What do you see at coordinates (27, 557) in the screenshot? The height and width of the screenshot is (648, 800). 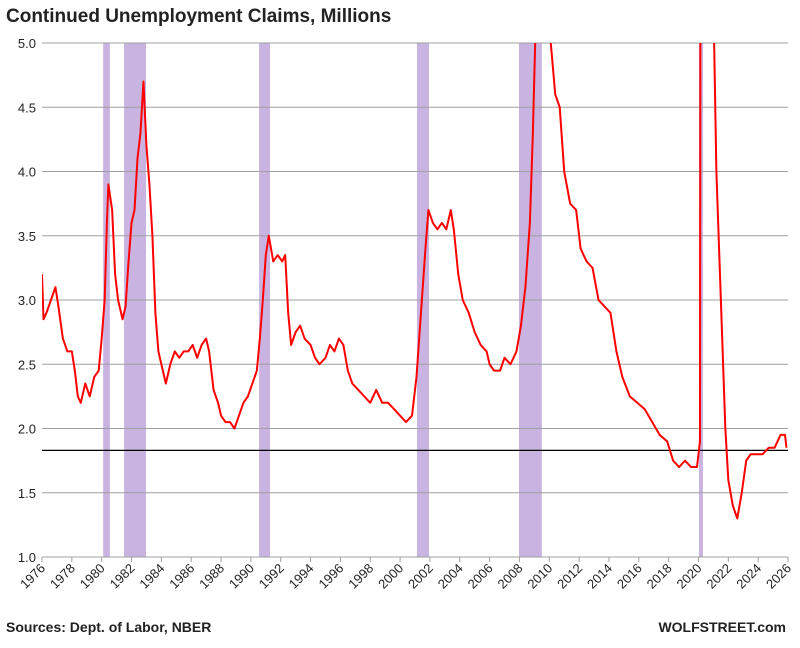 I see `y-tick-label: 1.0` at bounding box center [27, 557].